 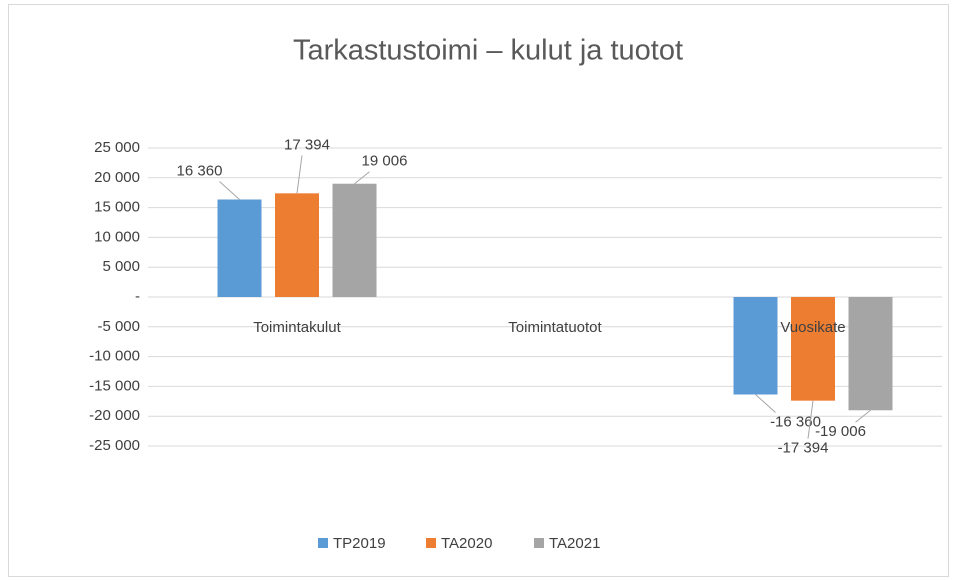 What do you see at coordinates (117, 207) in the screenshot?
I see `y-tick-label: 15 000` at bounding box center [117, 207].